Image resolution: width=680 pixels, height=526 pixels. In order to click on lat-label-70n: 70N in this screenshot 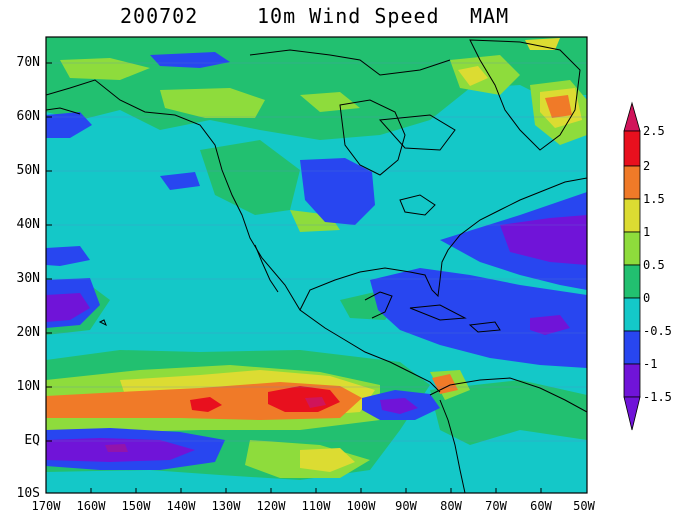, I will do `click(28, 62)`.